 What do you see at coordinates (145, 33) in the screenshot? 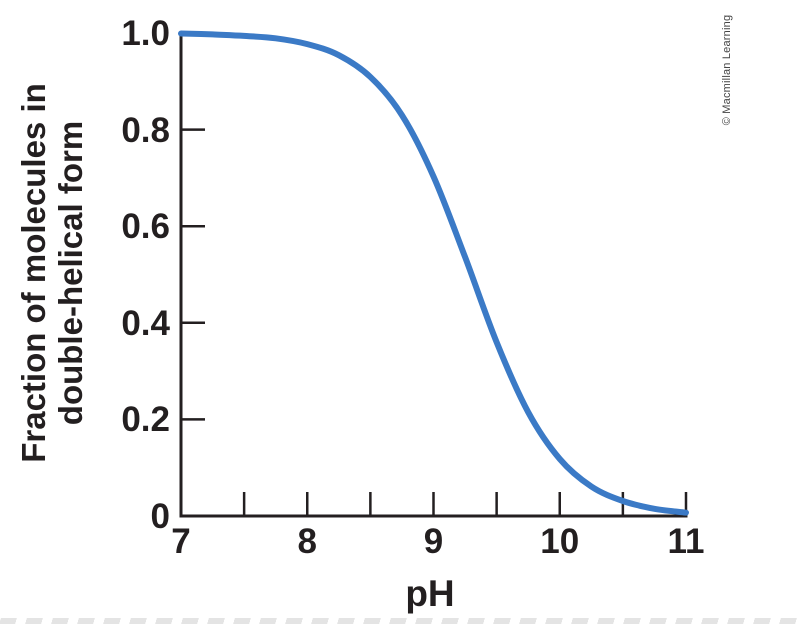
I see `y-tick-label: 1.0` at bounding box center [145, 33].